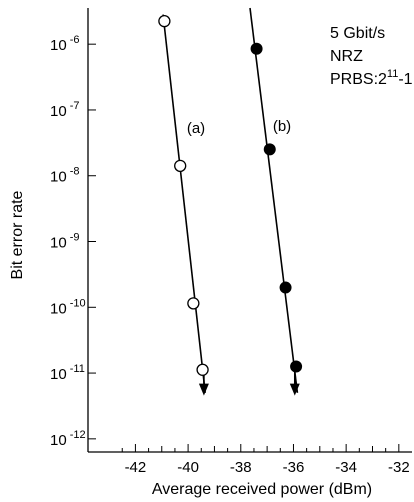  Describe the element at coordinates (265, 460) in the screenshot. I see `x-axis-ticks: -42 -40 -38 -36 -34 -32` at that location.